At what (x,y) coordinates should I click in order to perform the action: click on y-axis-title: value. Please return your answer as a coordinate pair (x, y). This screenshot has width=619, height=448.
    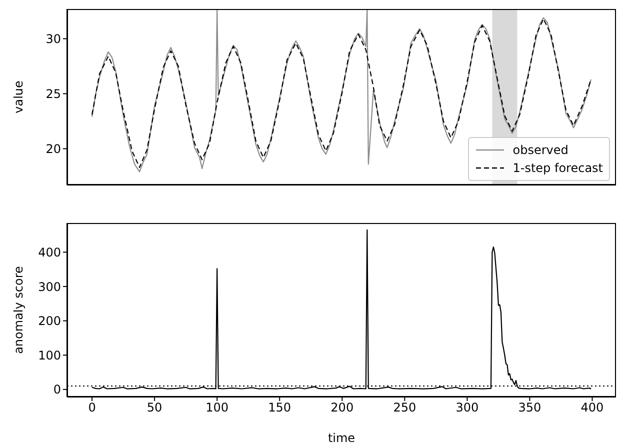
    Looking at the image, I should click on (18, 97).